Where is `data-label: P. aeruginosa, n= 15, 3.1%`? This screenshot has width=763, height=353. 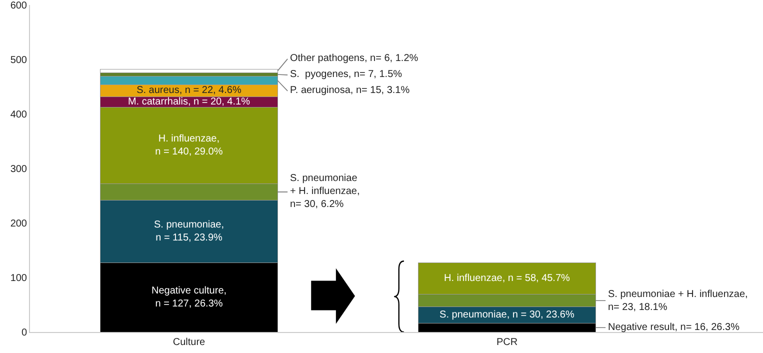
data-label: P. aeruginosa, n= 15, 3.1% is located at coordinates (350, 90).